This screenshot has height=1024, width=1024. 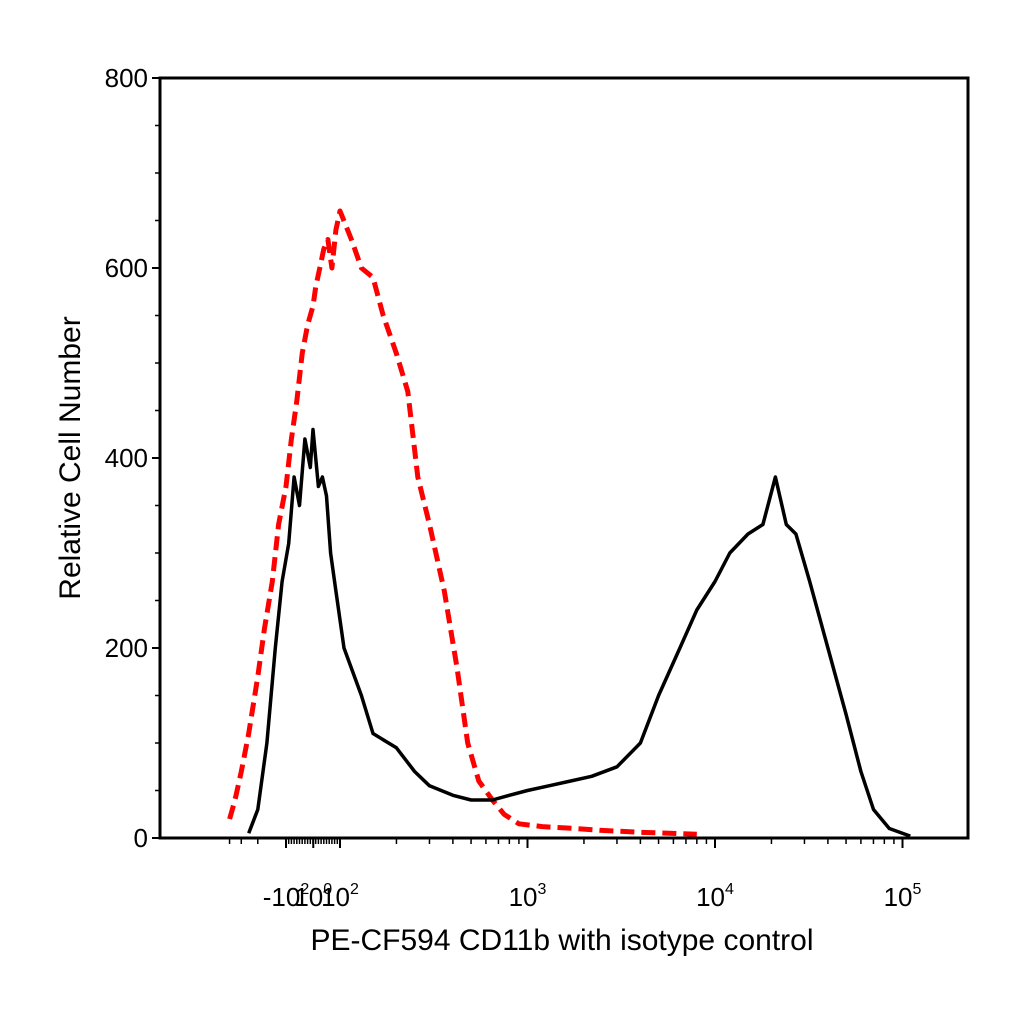 What do you see at coordinates (126, 458) in the screenshot?
I see `y-tick-label: 400` at bounding box center [126, 458].